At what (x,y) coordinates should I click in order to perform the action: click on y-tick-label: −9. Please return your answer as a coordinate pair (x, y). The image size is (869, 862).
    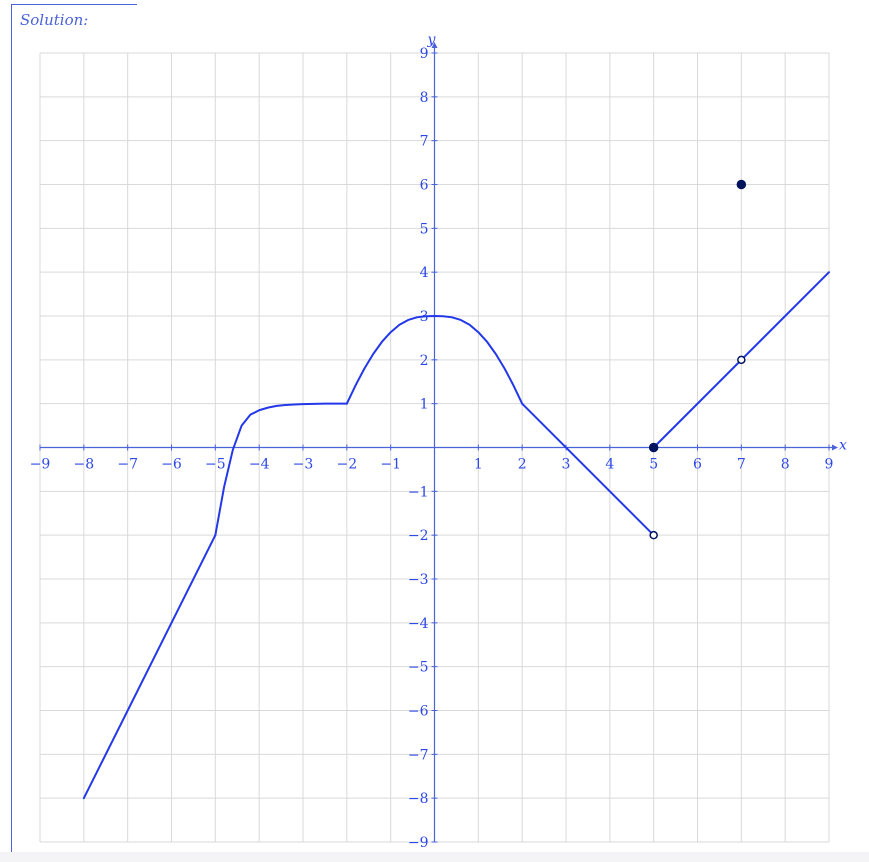
    Looking at the image, I should click on (418, 843).